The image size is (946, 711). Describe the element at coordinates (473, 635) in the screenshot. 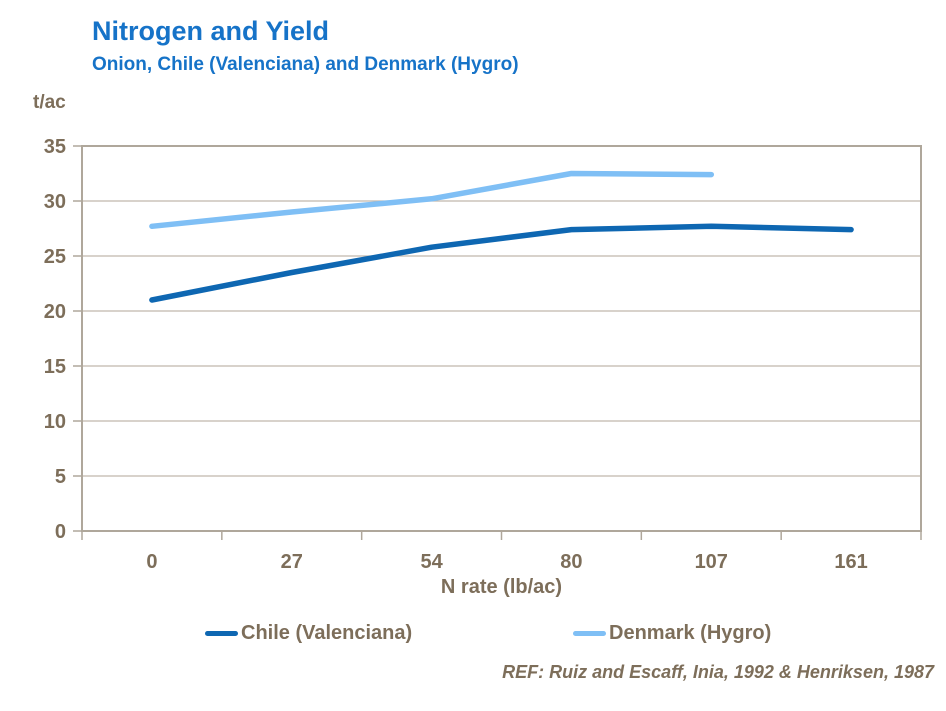

I see `chart-legend: Chile (Valenciana) Denmark (Hygro)` at that location.